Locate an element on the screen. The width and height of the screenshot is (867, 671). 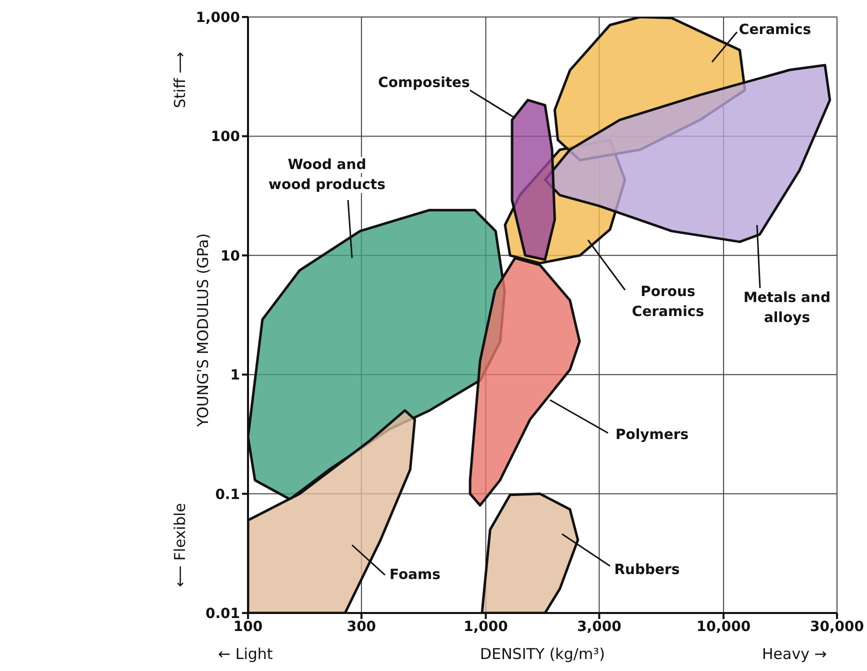
y-tick-label: 1,000 is located at coordinates (218, 18).